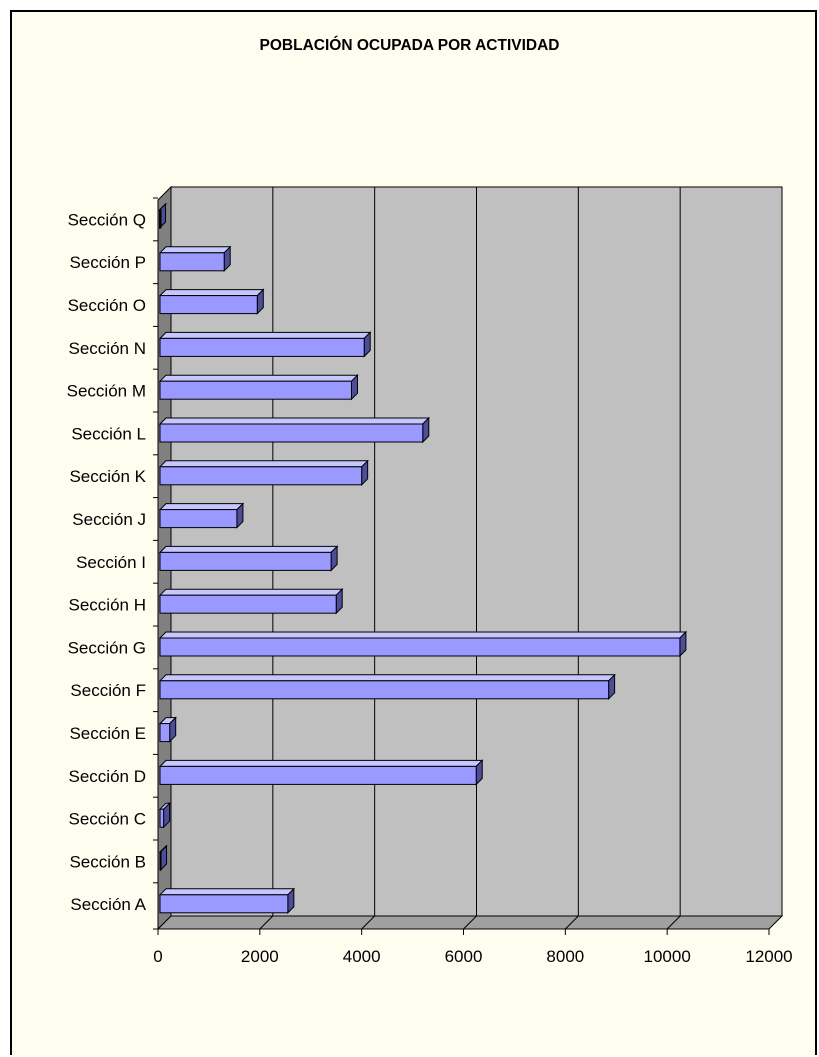 This screenshot has width=819, height=1057. Describe the element at coordinates (107, 219) in the screenshot. I see `category-label: Sección Q` at that location.